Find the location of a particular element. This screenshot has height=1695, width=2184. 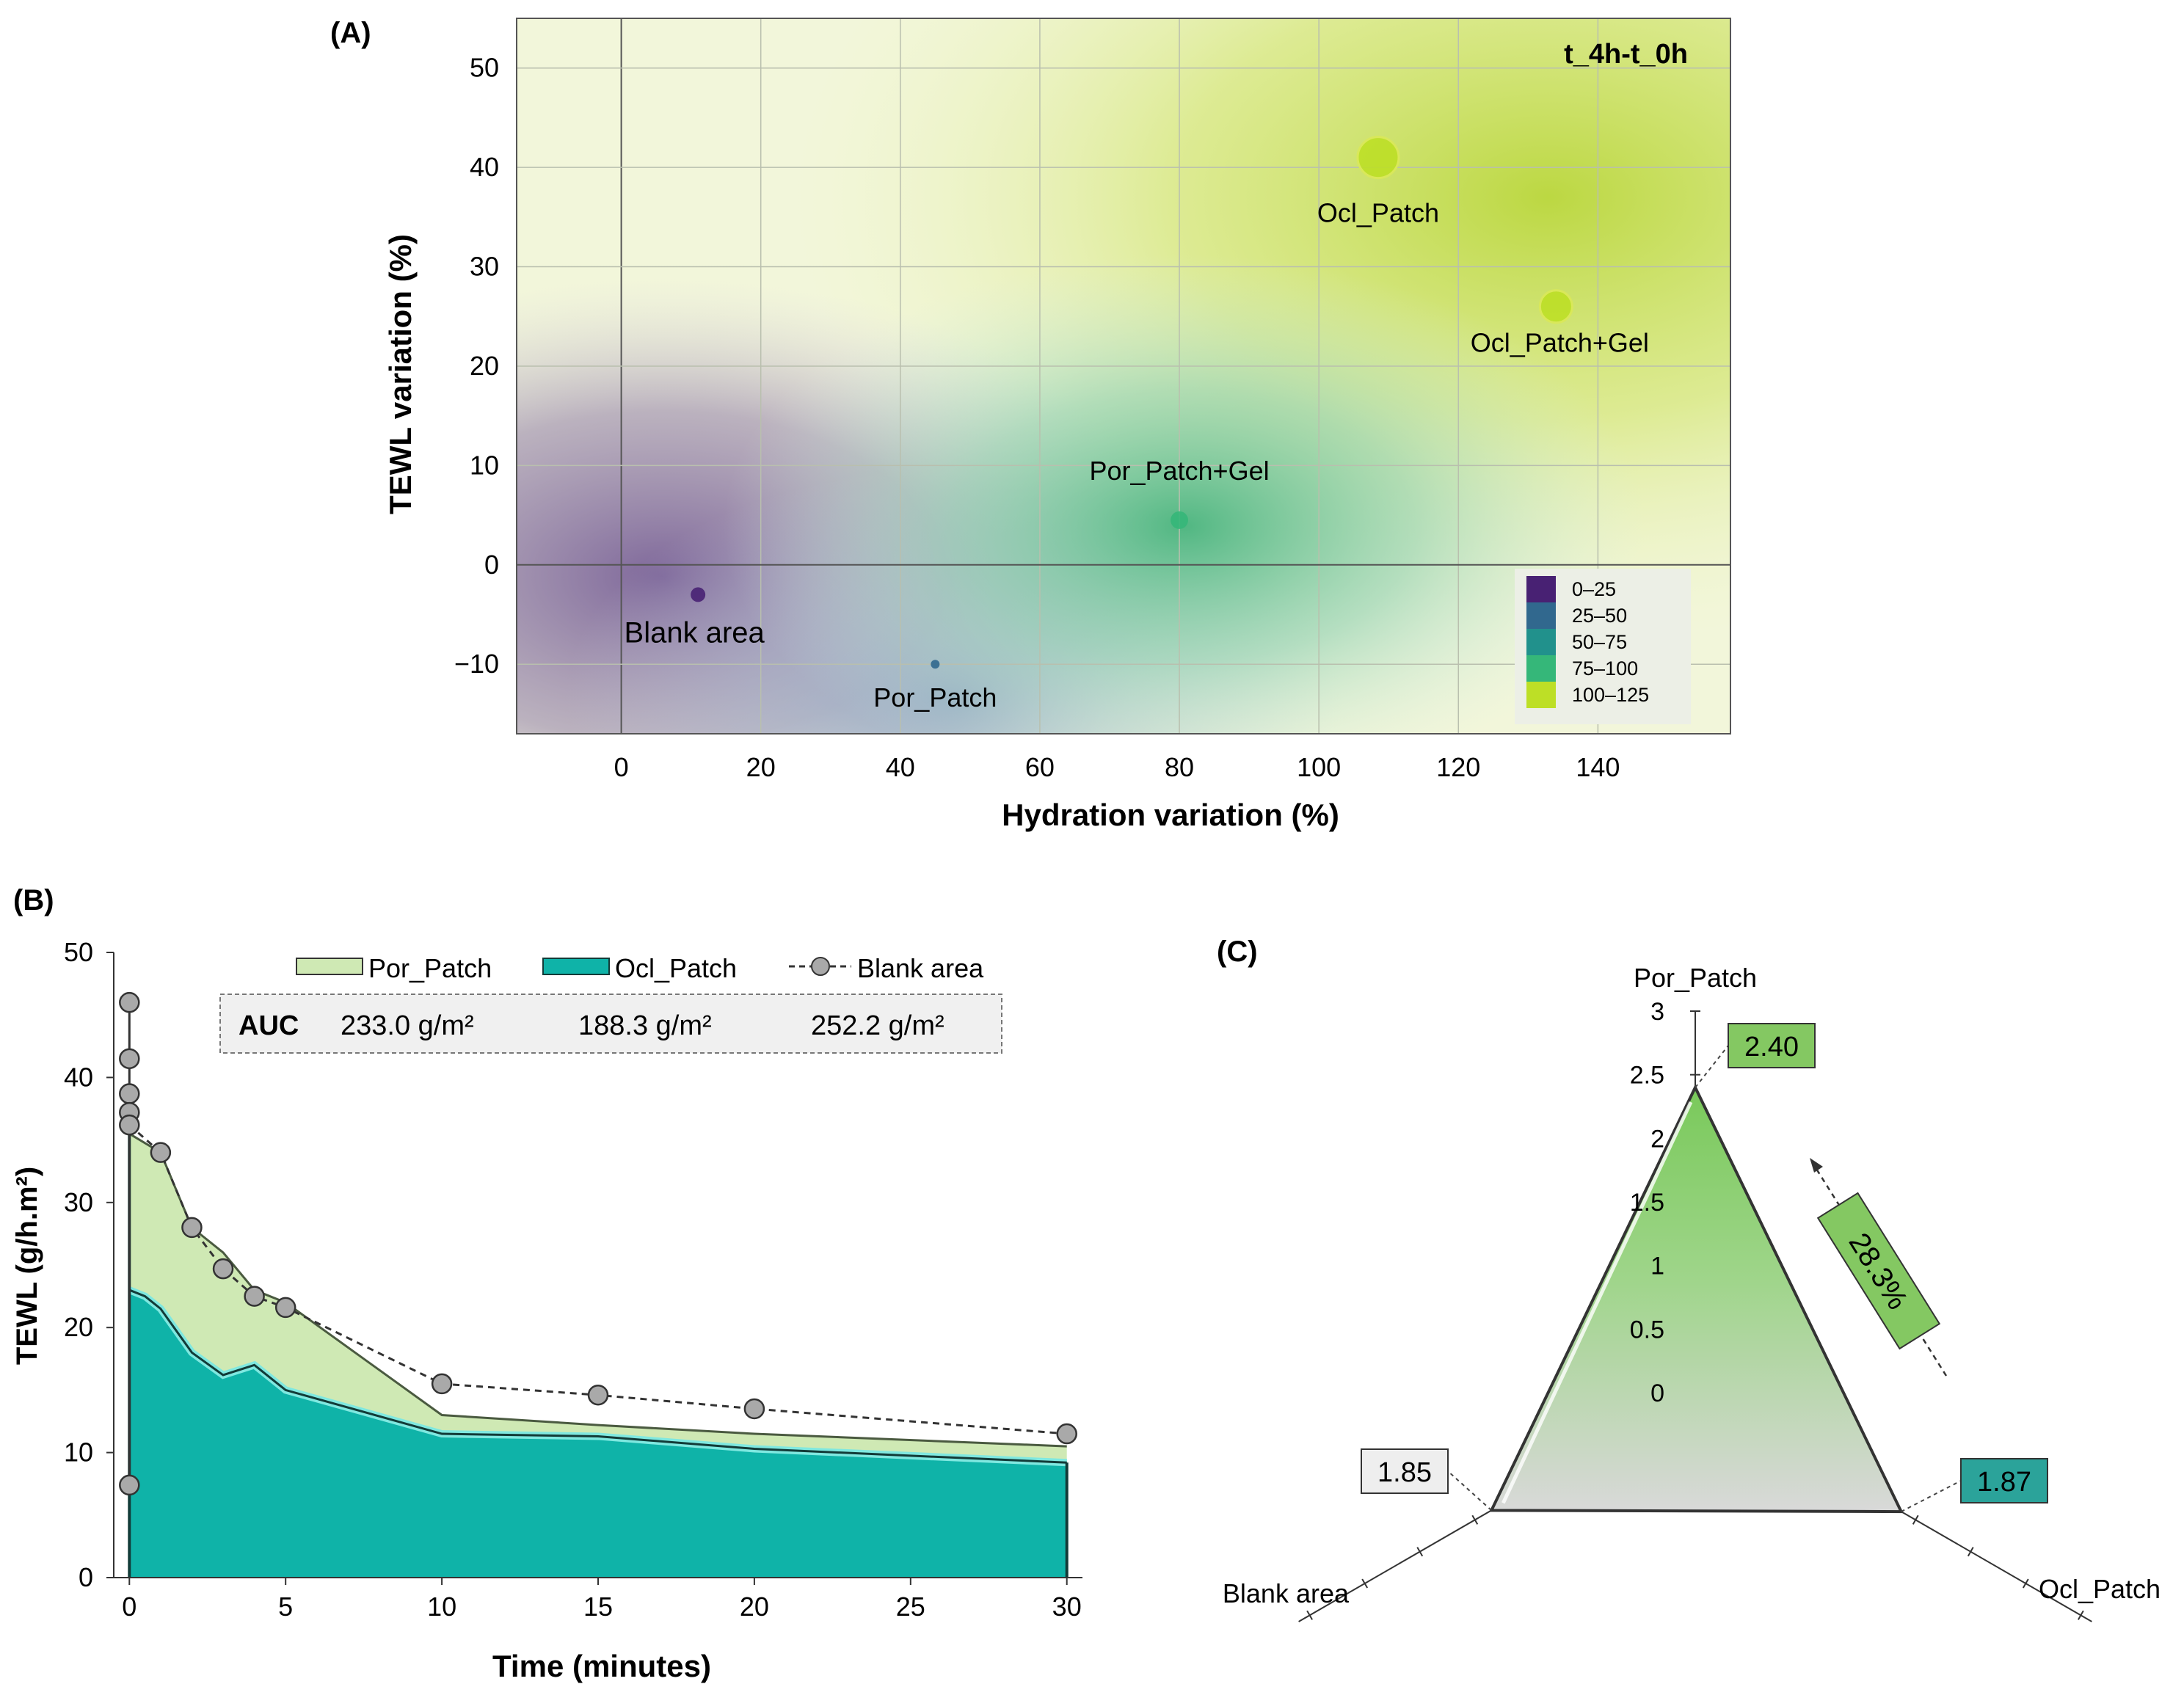

legend-marker-blank-area is located at coordinates (820, 966).